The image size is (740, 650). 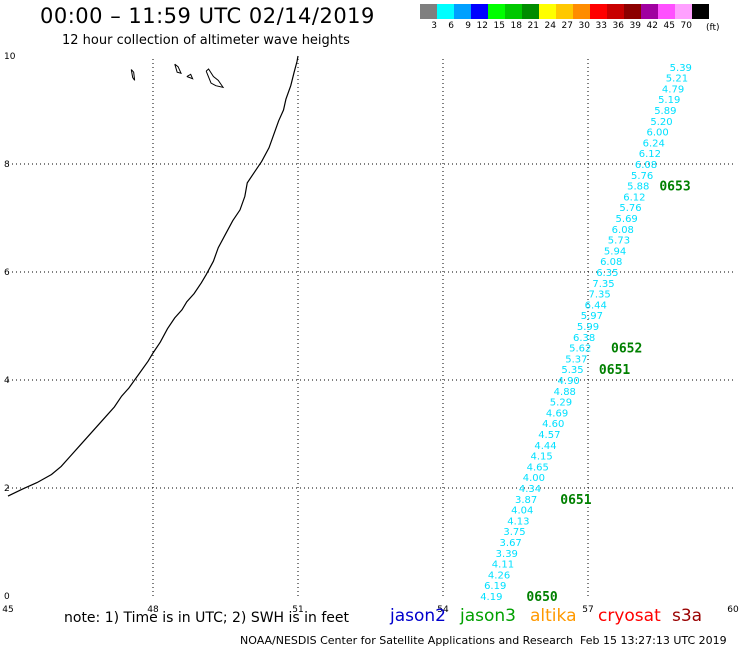 I want to click on legend-altika: altika, so click(x=553, y=616).